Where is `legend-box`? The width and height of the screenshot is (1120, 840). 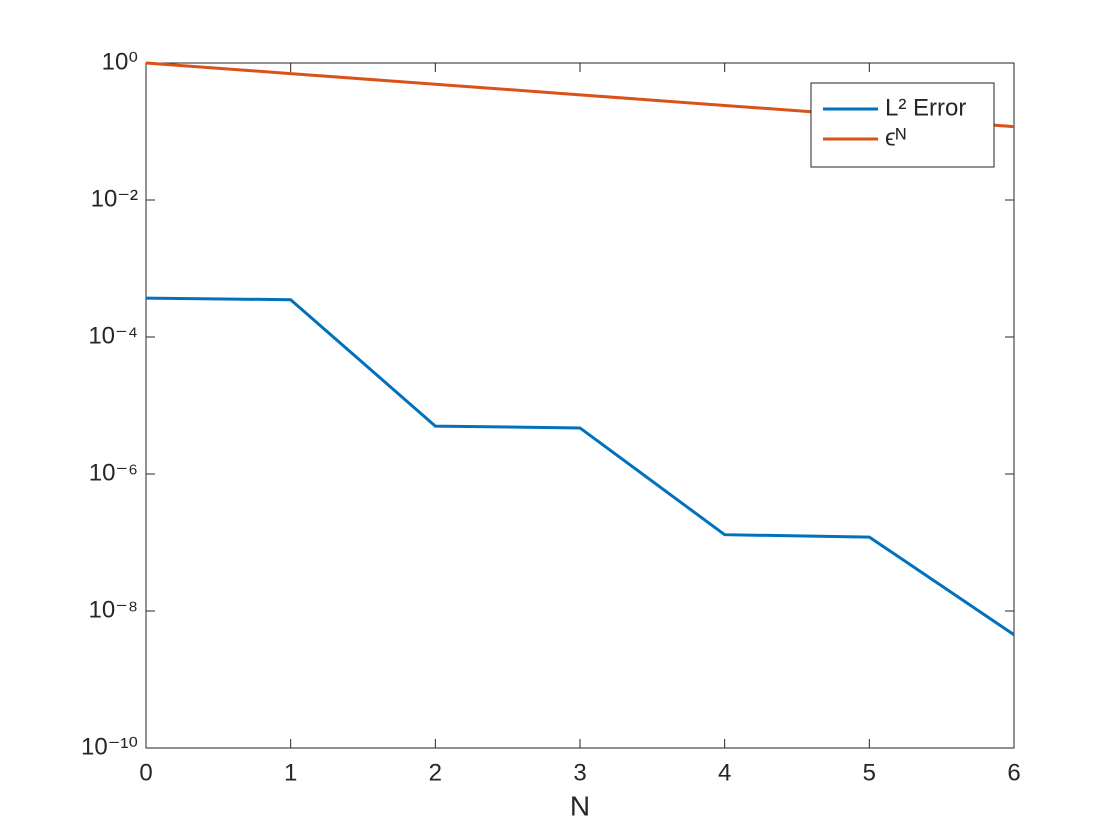 legend-box is located at coordinates (902, 125).